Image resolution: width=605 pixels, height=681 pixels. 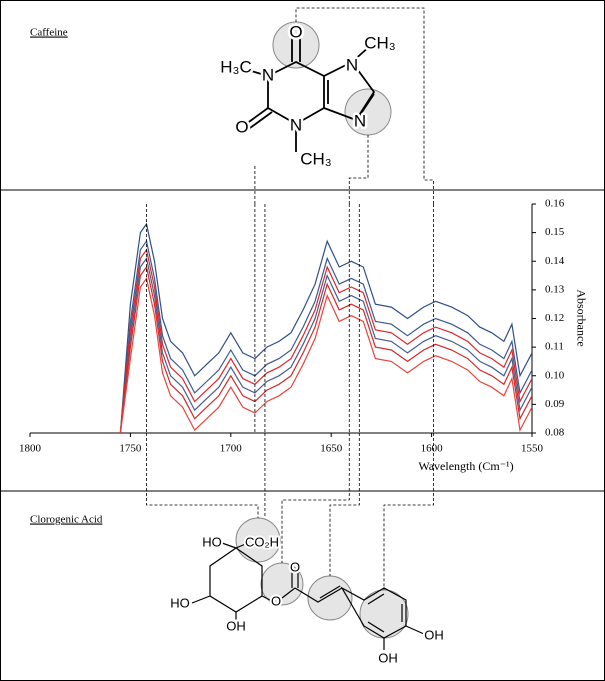 What do you see at coordinates (555, 404) in the screenshot?
I see `y-tick-label: 0.09` at bounding box center [555, 404].